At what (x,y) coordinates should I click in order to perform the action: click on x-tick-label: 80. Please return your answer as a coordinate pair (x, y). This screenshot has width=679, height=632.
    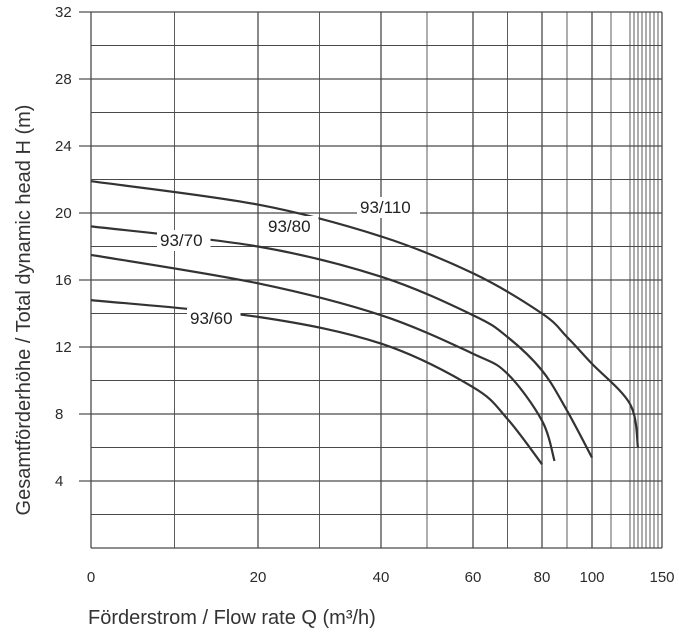
    Looking at the image, I should click on (542, 577).